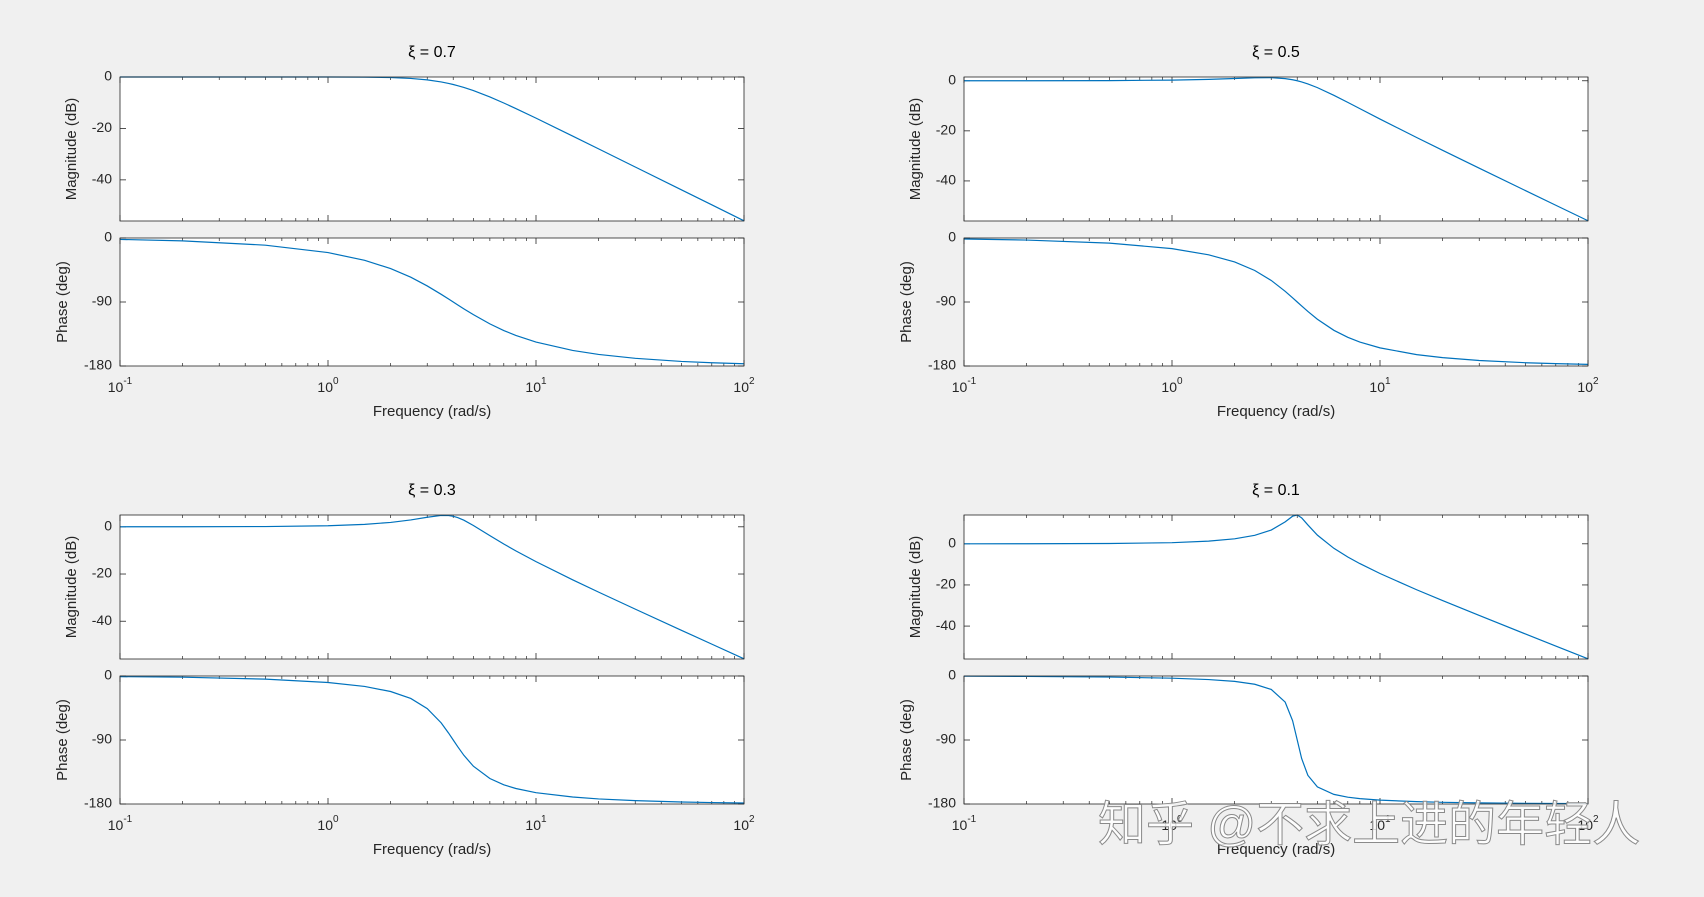 Image resolution: width=1704 pixels, height=897 pixels. I want to click on chart-title: ξ = 0.5, so click(1276, 52).